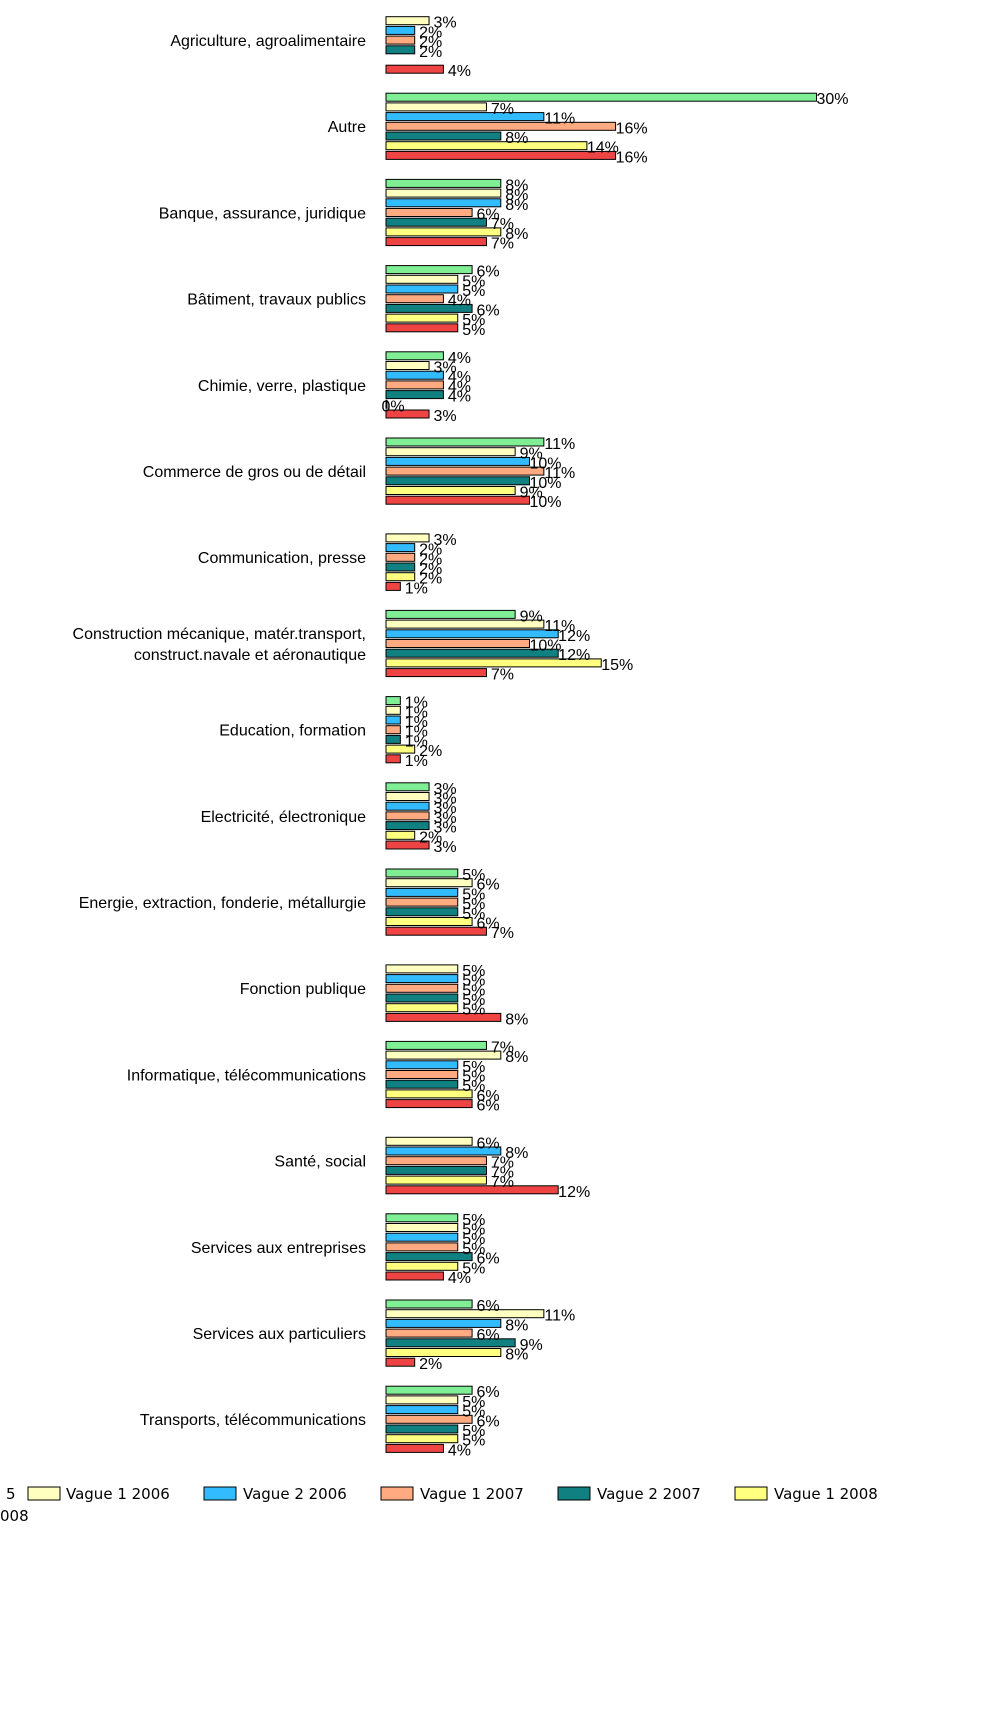 The height and width of the screenshot is (1721, 984). Describe the element at coordinates (219, 634) in the screenshot. I see `category-label: Construction mécanique, matér.transport,` at that location.